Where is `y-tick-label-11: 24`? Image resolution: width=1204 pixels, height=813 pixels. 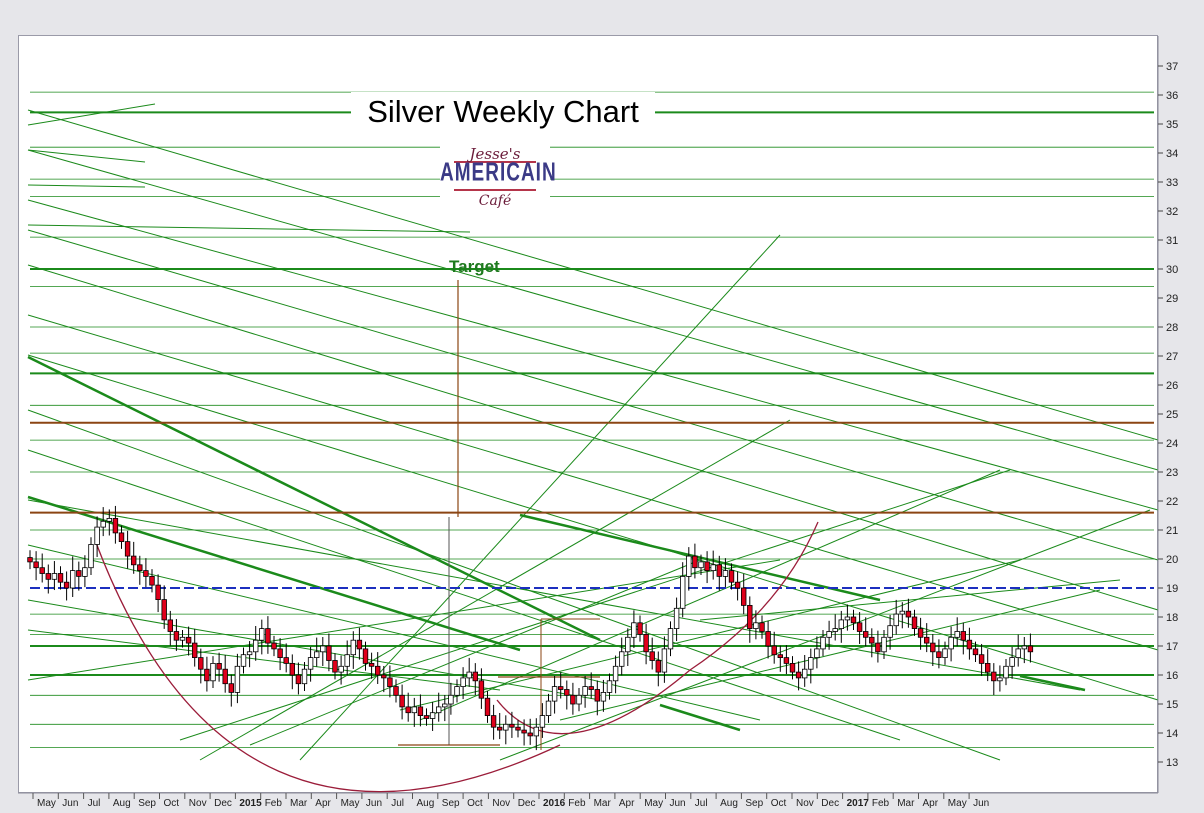 y-tick-label-11: 24 is located at coordinates (1172, 444).